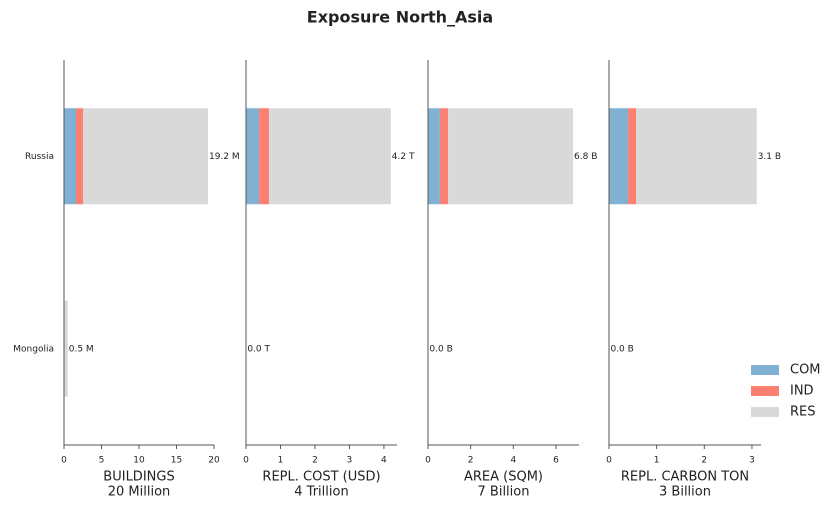  What do you see at coordinates (802, 391) in the screenshot?
I see `legend-label: IND` at bounding box center [802, 391].